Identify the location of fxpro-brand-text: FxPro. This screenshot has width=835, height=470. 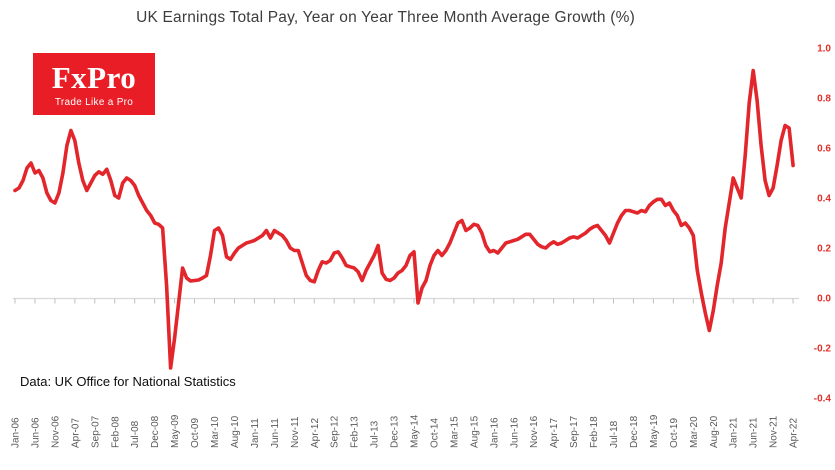
(94, 77).